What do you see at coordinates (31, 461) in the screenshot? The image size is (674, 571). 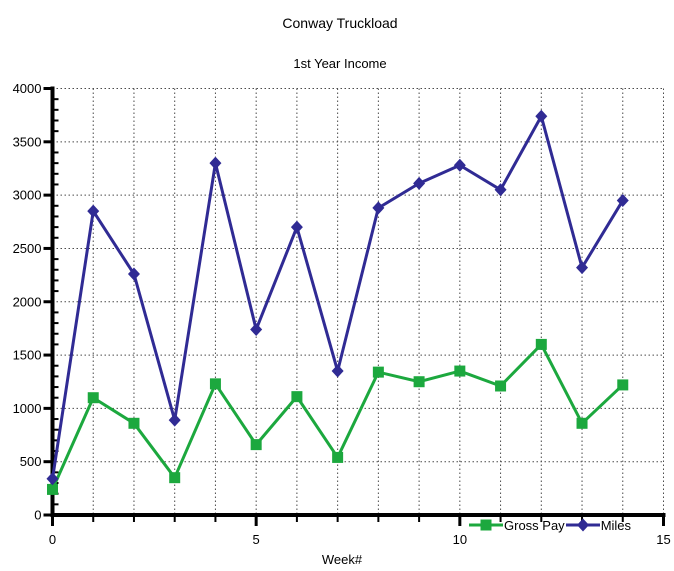 I see `y-tick-label: 500` at bounding box center [31, 461].